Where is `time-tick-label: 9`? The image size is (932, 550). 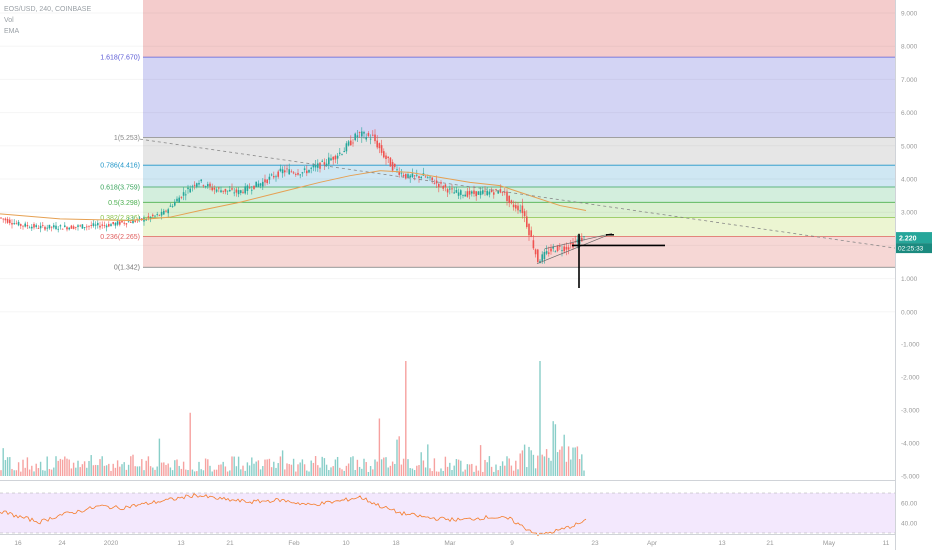
time-tick-label: 9 is located at coordinates (512, 543).